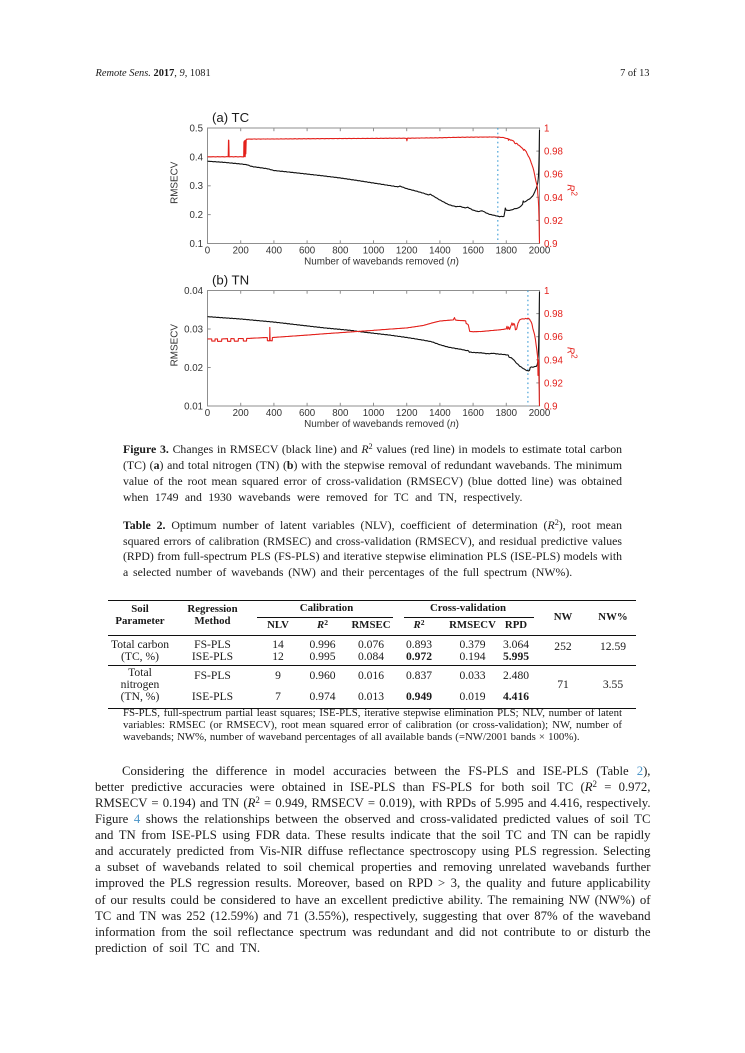 This screenshot has width=745, height=1053. Describe the element at coordinates (231, 117) in the screenshot. I see `svg-text: (a) TC` at that location.